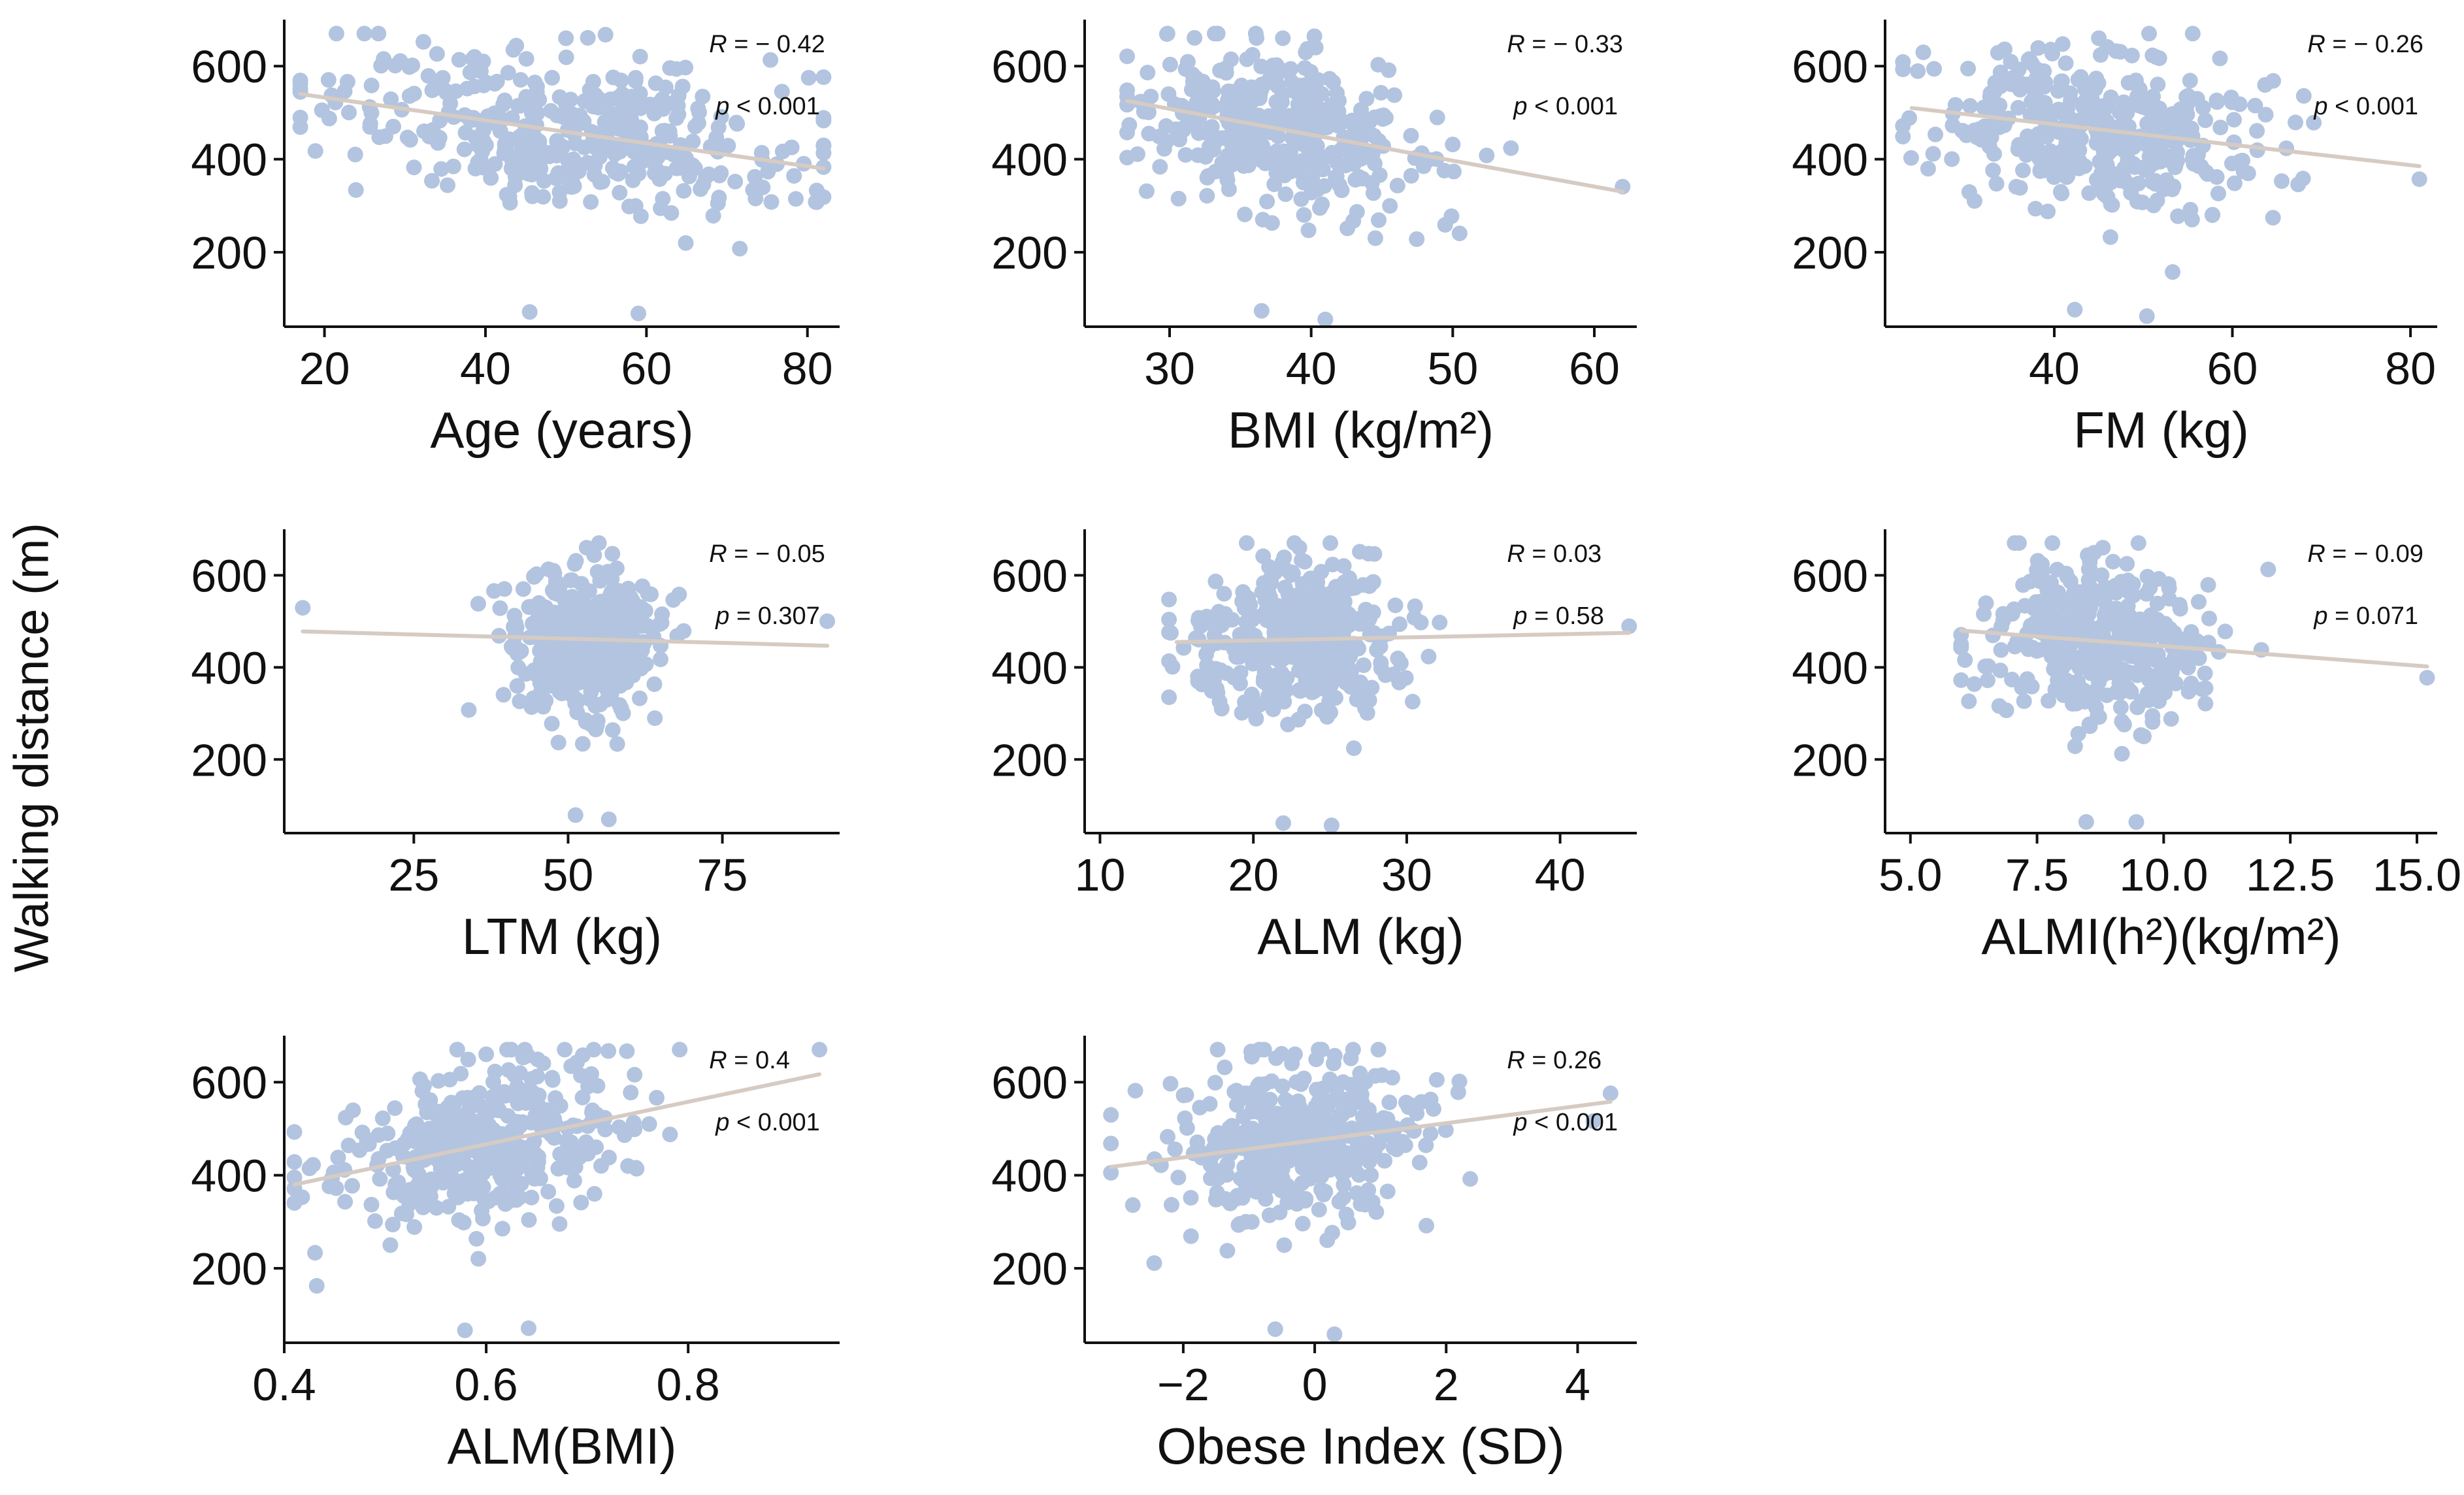  Describe the element at coordinates (1360, 1192) in the screenshot. I see `data-points` at that location.